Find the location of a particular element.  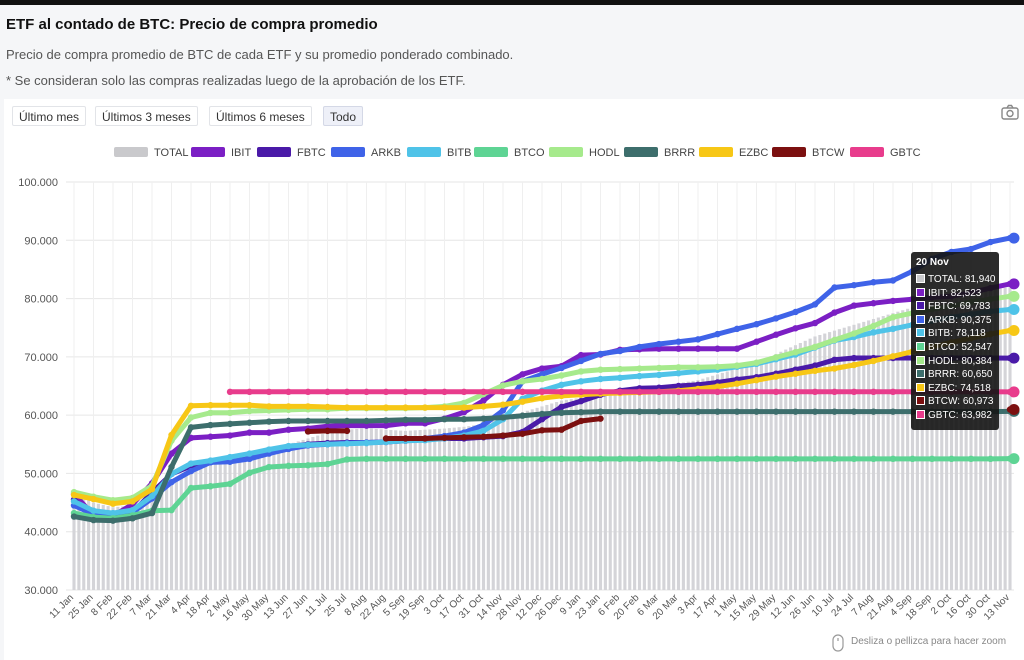

legend-swatch-gbtc is located at coordinates (867, 152).